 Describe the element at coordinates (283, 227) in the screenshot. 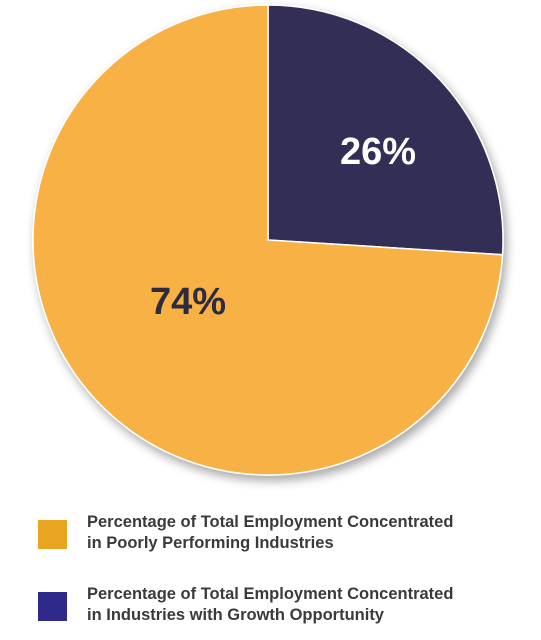

I see `pie-slice-labels: 26% 74%` at that location.